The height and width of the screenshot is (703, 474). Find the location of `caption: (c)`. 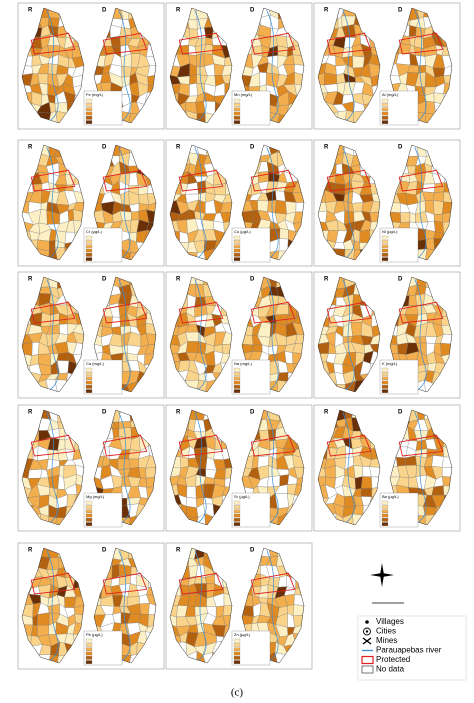

caption: (c) is located at coordinates (237, 693).